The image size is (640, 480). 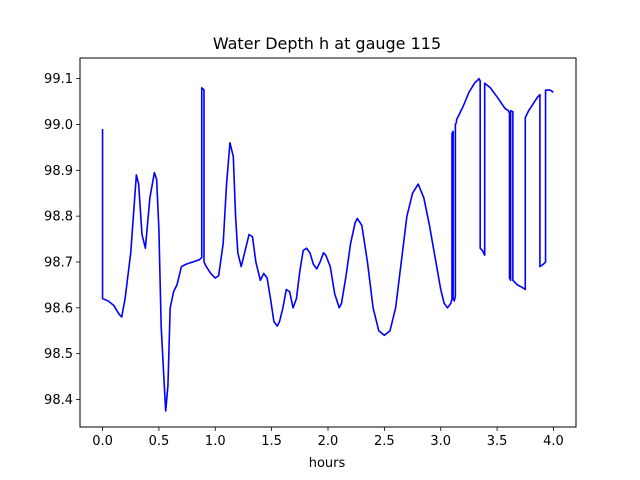 I want to click on y-tick-label: 98.7, so click(x=58, y=262).